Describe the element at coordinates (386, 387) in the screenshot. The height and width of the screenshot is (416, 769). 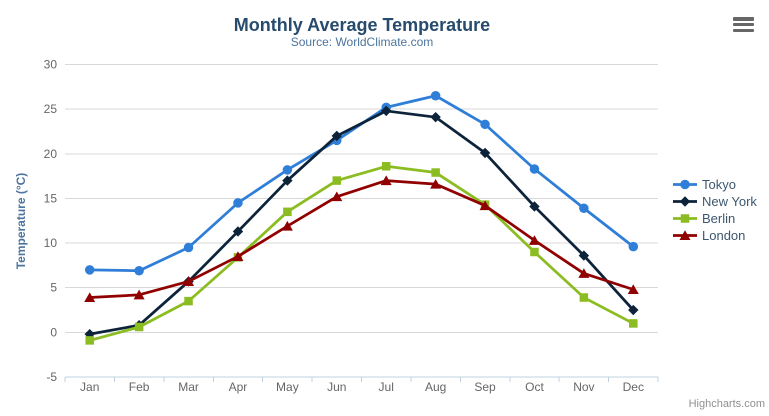
I see `x-axis-tick-label: Jul` at that location.